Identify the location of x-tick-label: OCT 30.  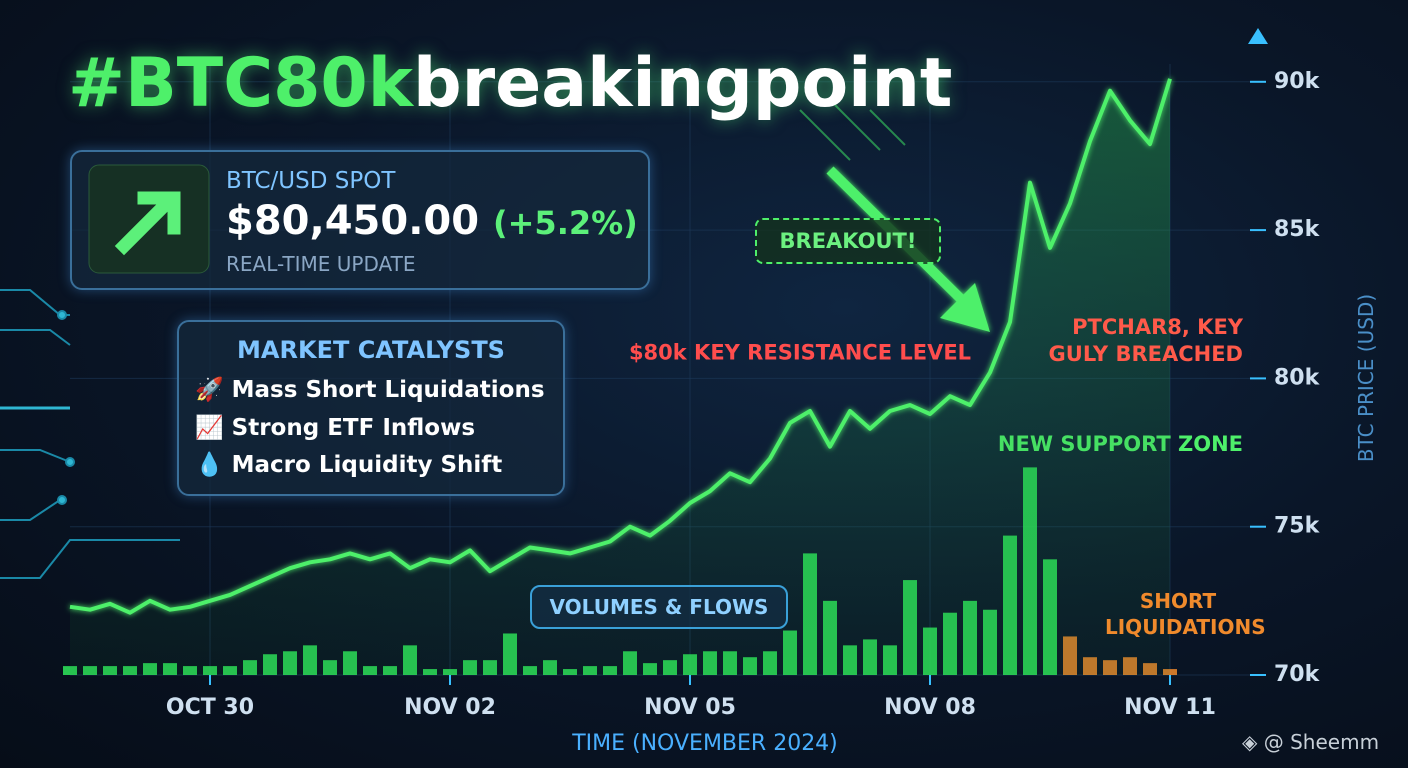
(210, 707).